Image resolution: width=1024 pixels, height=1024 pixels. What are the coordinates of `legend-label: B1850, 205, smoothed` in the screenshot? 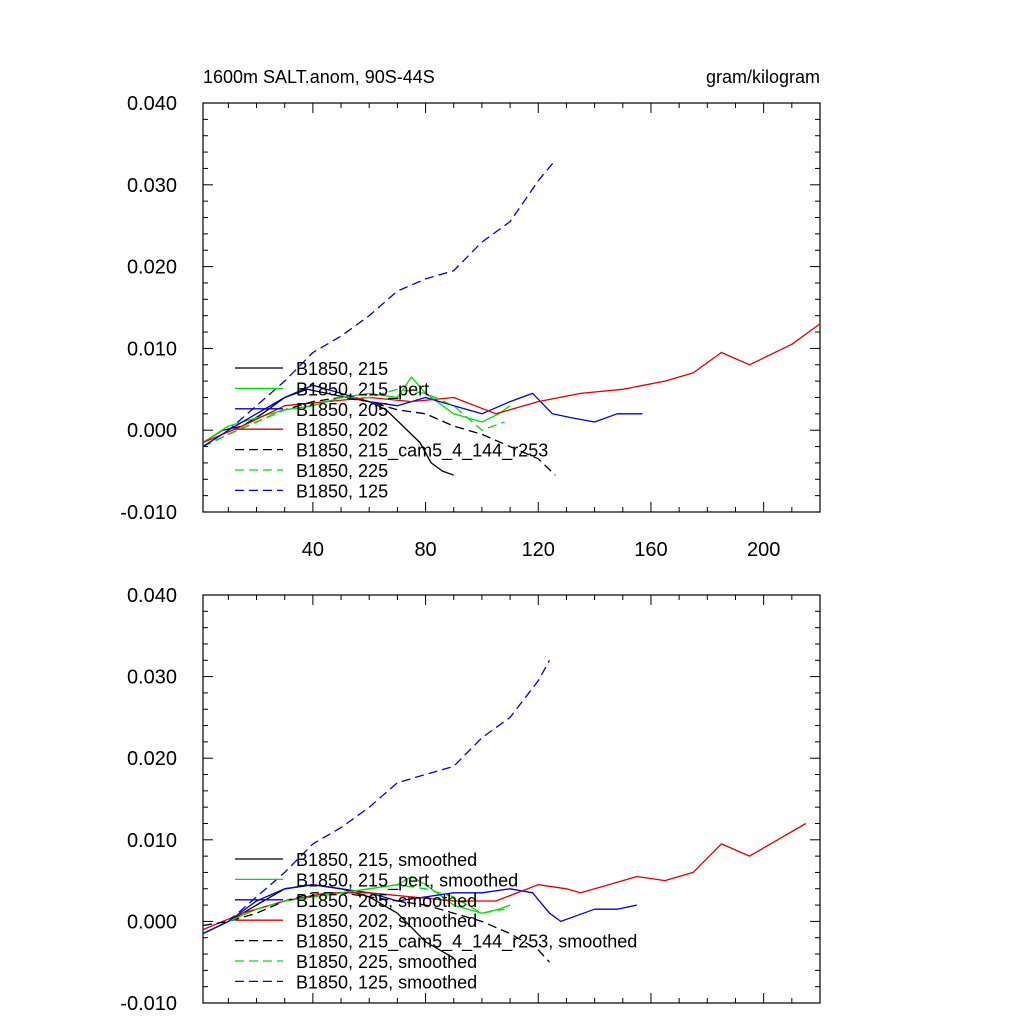 It's located at (386, 901).